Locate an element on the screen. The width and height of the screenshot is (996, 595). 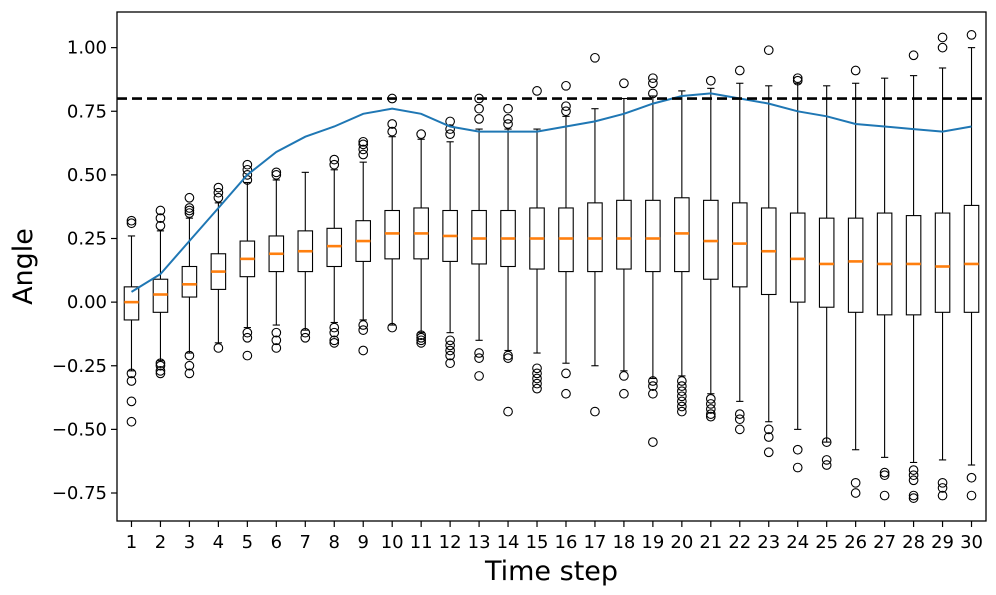
x-tick-label: 8 is located at coordinates (334, 542).